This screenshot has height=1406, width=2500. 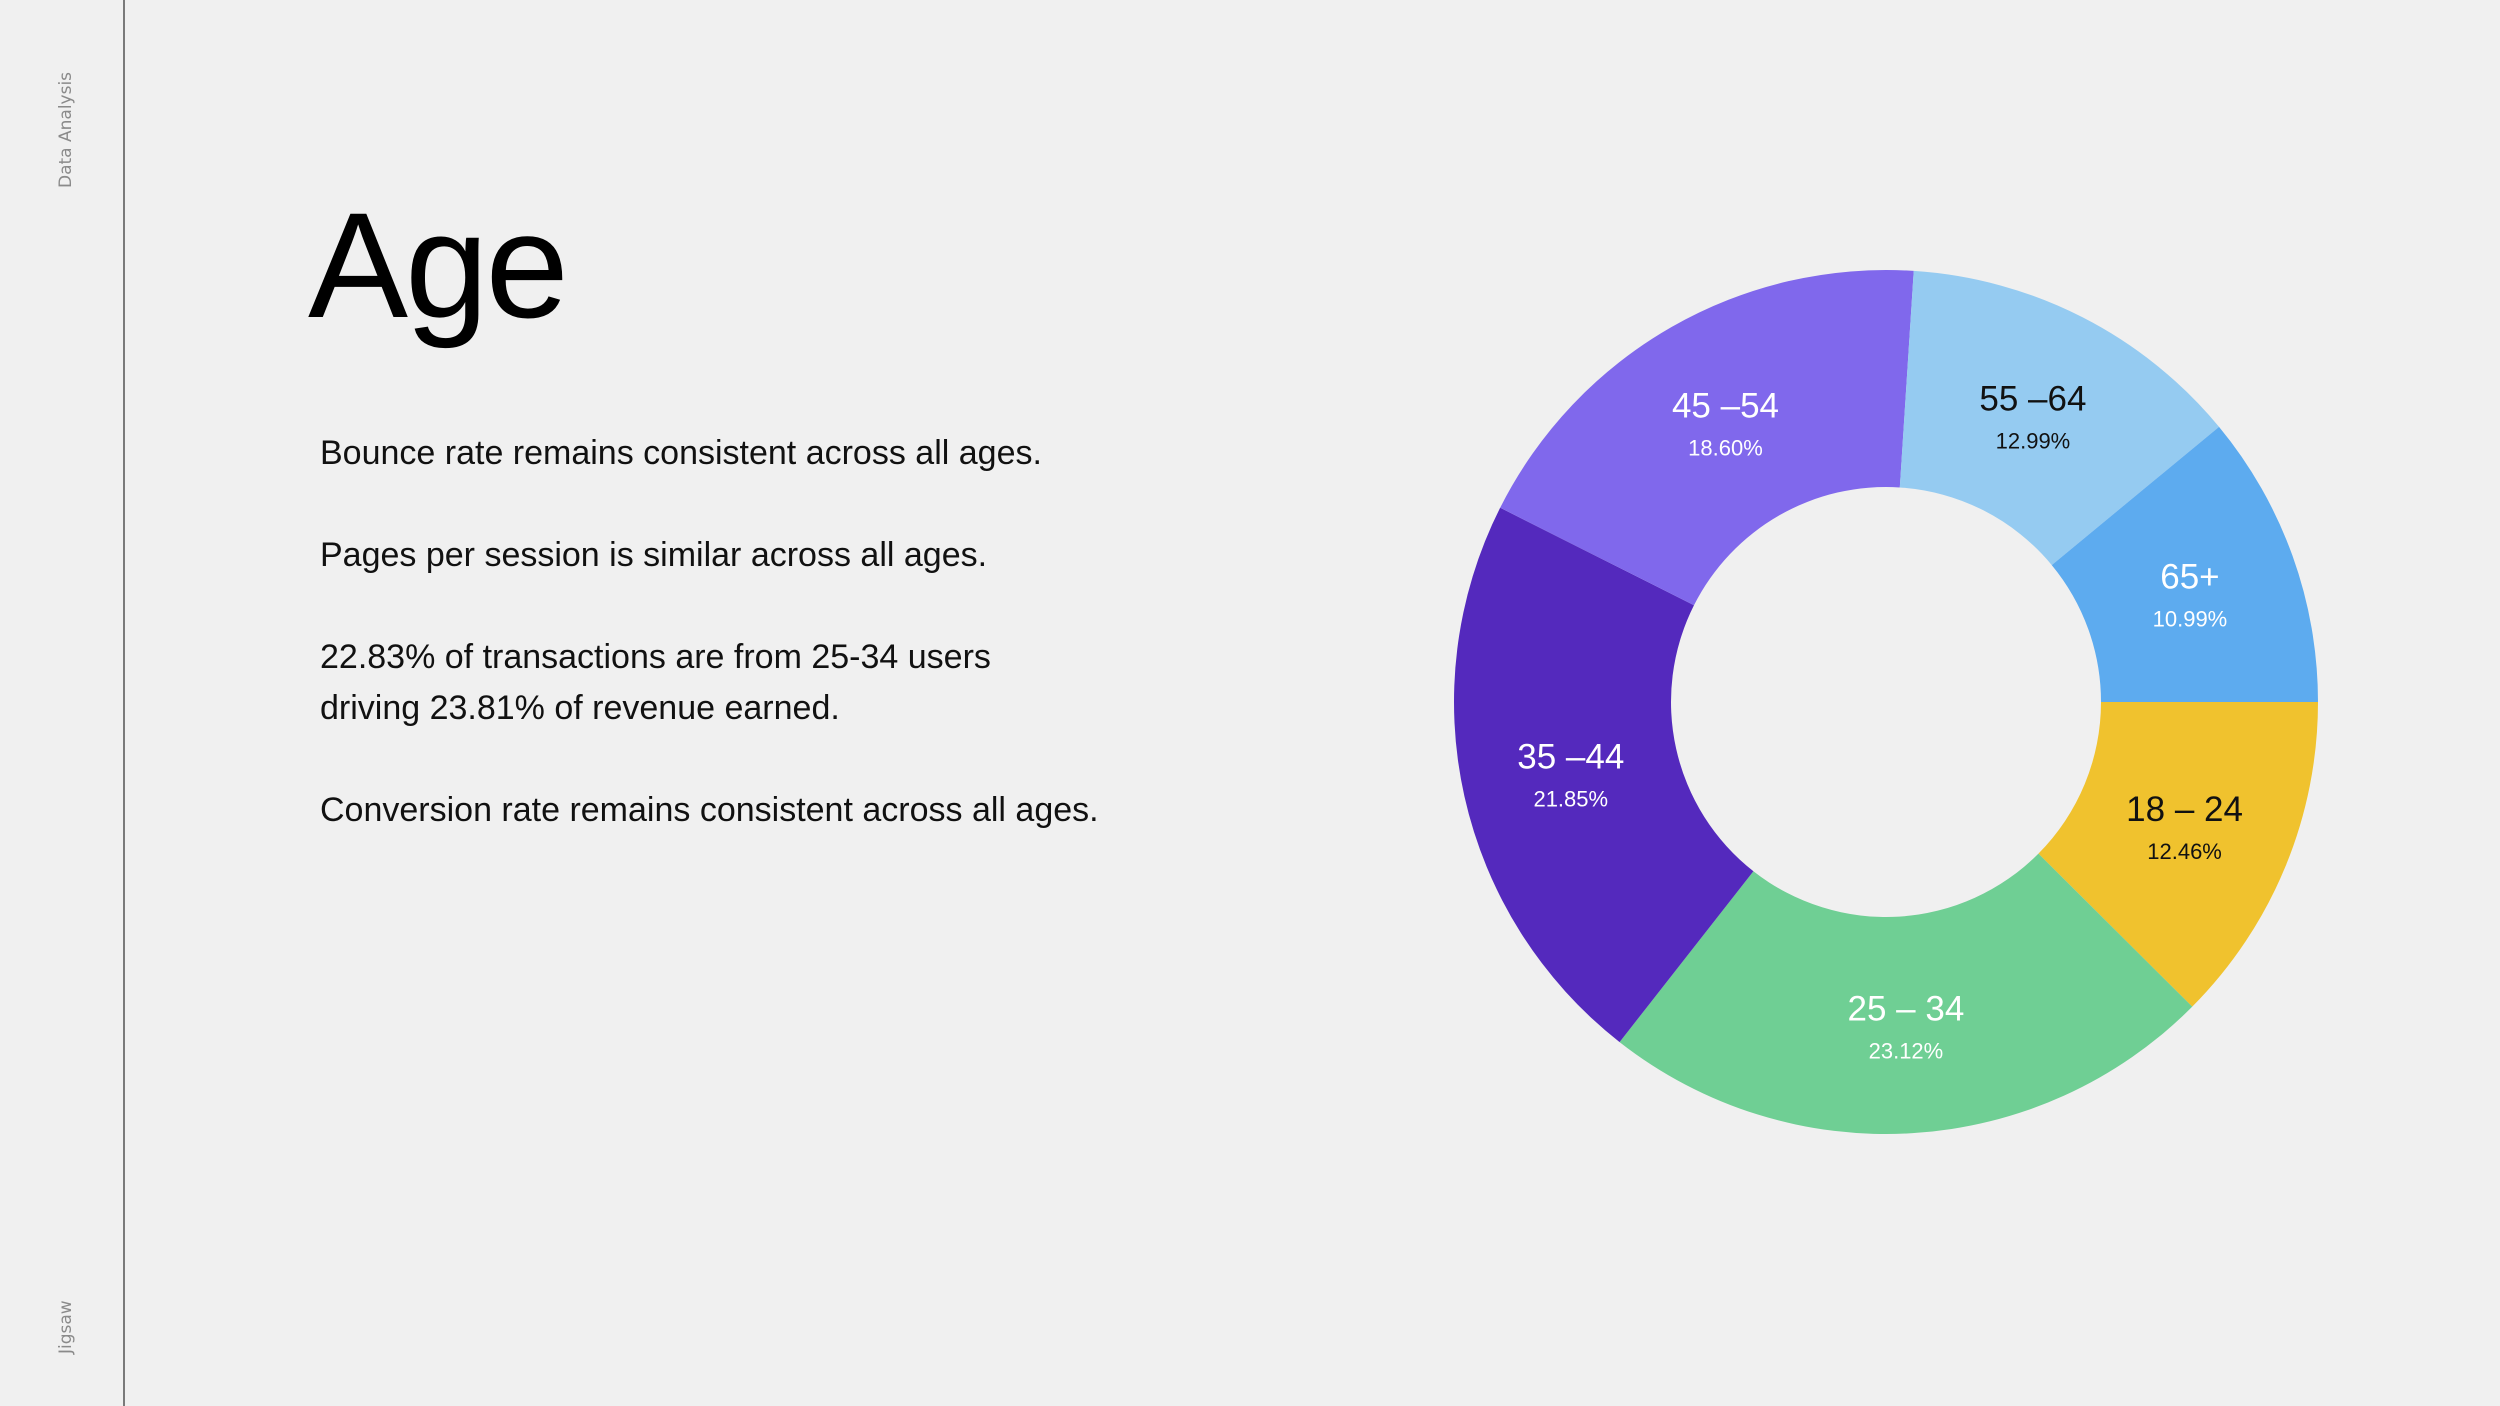 I want to click on slice-label-65plus: 65+, so click(x=2189, y=577).